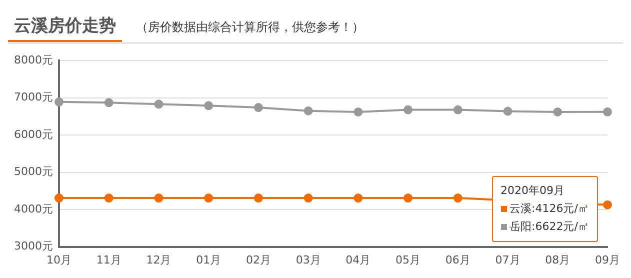  Describe the element at coordinates (33, 59) in the screenshot. I see `y-tick-label: 8000元` at that location.